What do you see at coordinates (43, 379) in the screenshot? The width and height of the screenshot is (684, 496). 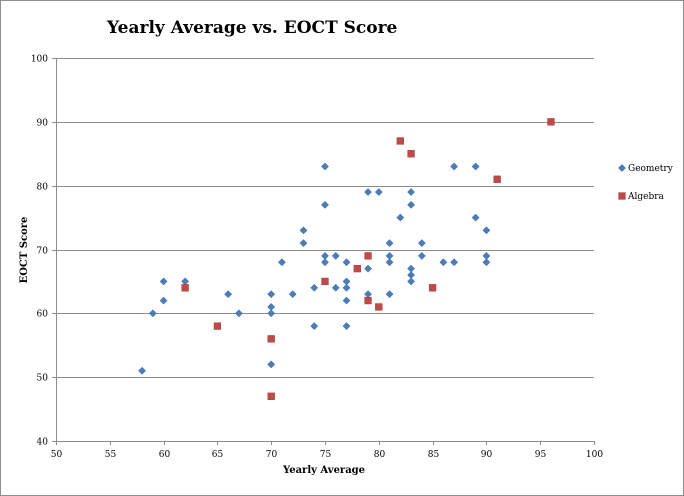 I see `y-tick-label: 50` at bounding box center [43, 379].